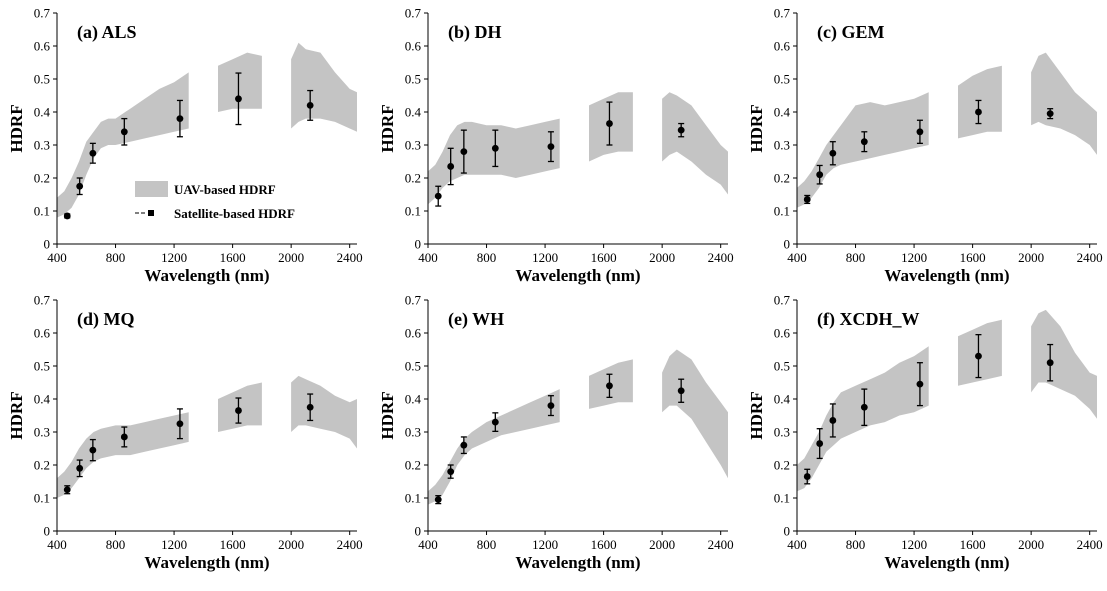 This screenshot has width=1107, height=591. I want to click on panel-title: (b) DH, so click(475, 32).